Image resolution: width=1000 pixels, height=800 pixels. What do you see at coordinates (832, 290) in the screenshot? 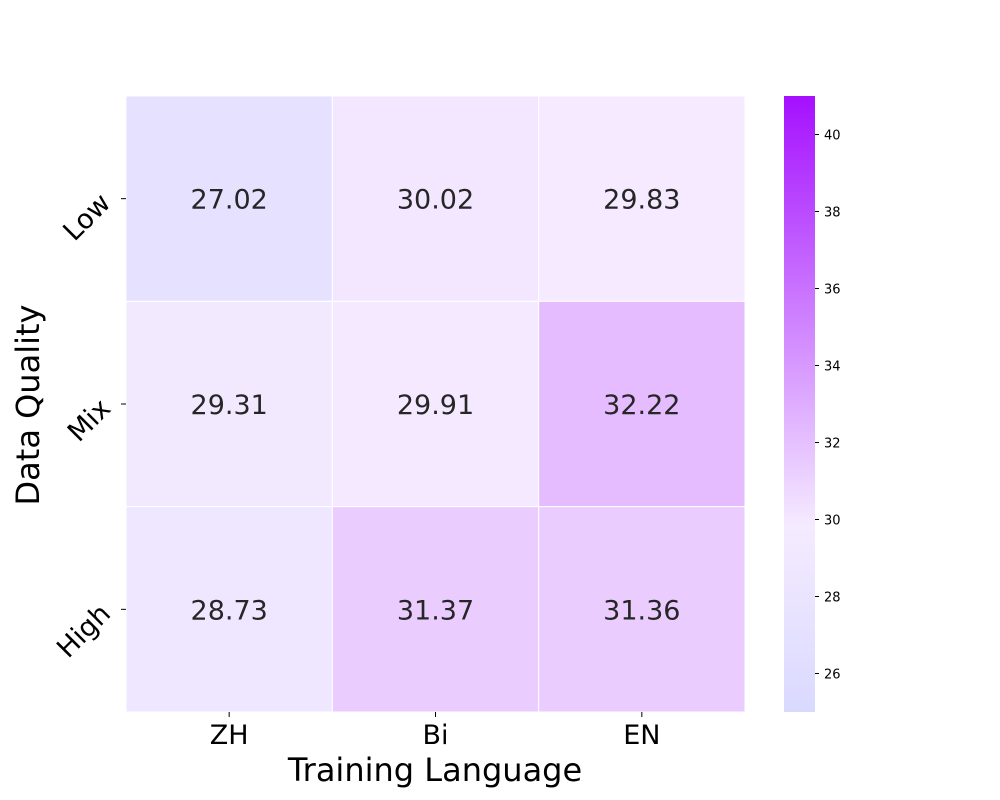
I see `colorbar-tick-label: 36` at bounding box center [832, 290].